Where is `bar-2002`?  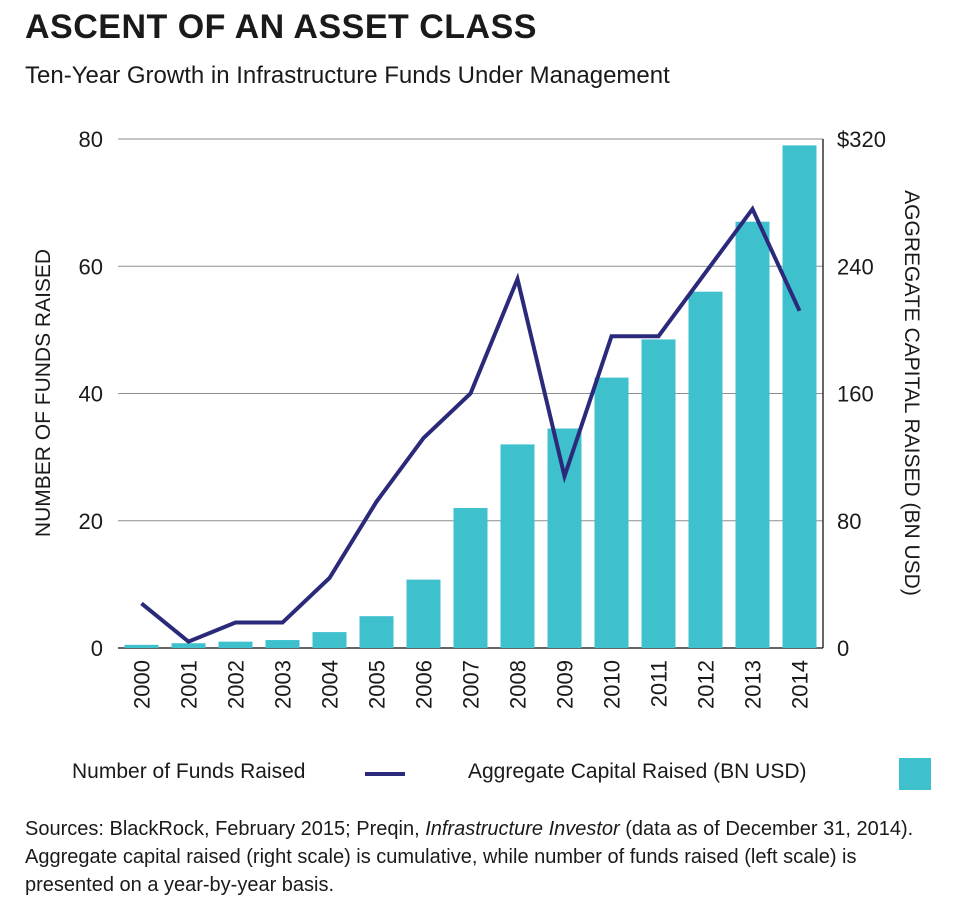
bar-2002 is located at coordinates (235, 644).